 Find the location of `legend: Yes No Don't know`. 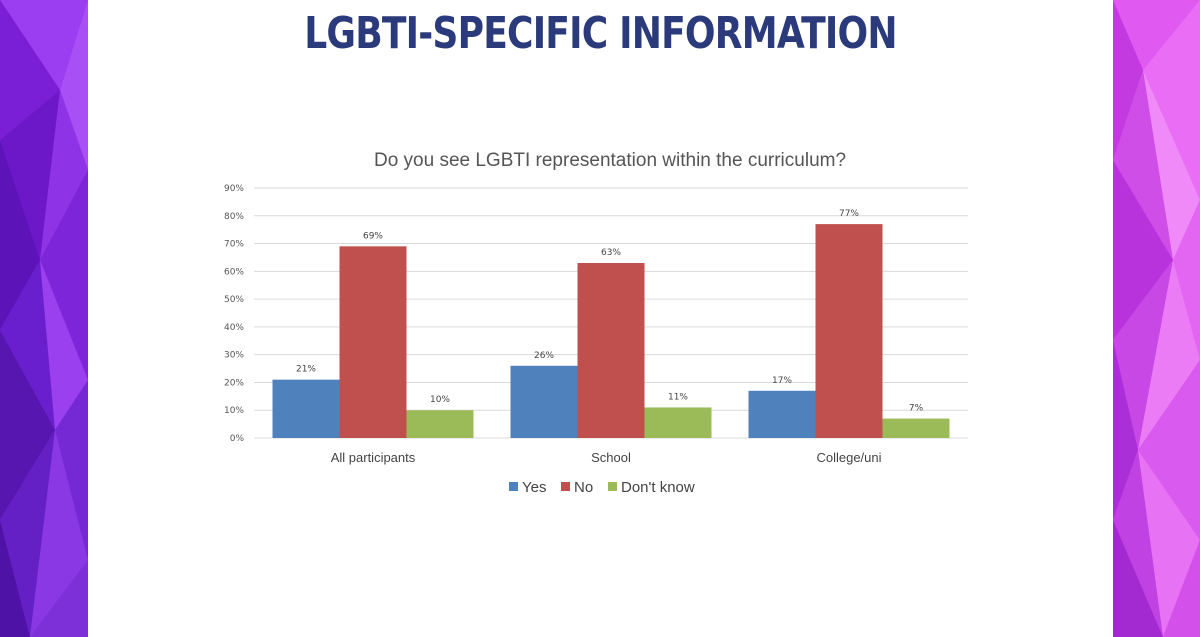

legend: Yes No Don't know is located at coordinates (602, 487).